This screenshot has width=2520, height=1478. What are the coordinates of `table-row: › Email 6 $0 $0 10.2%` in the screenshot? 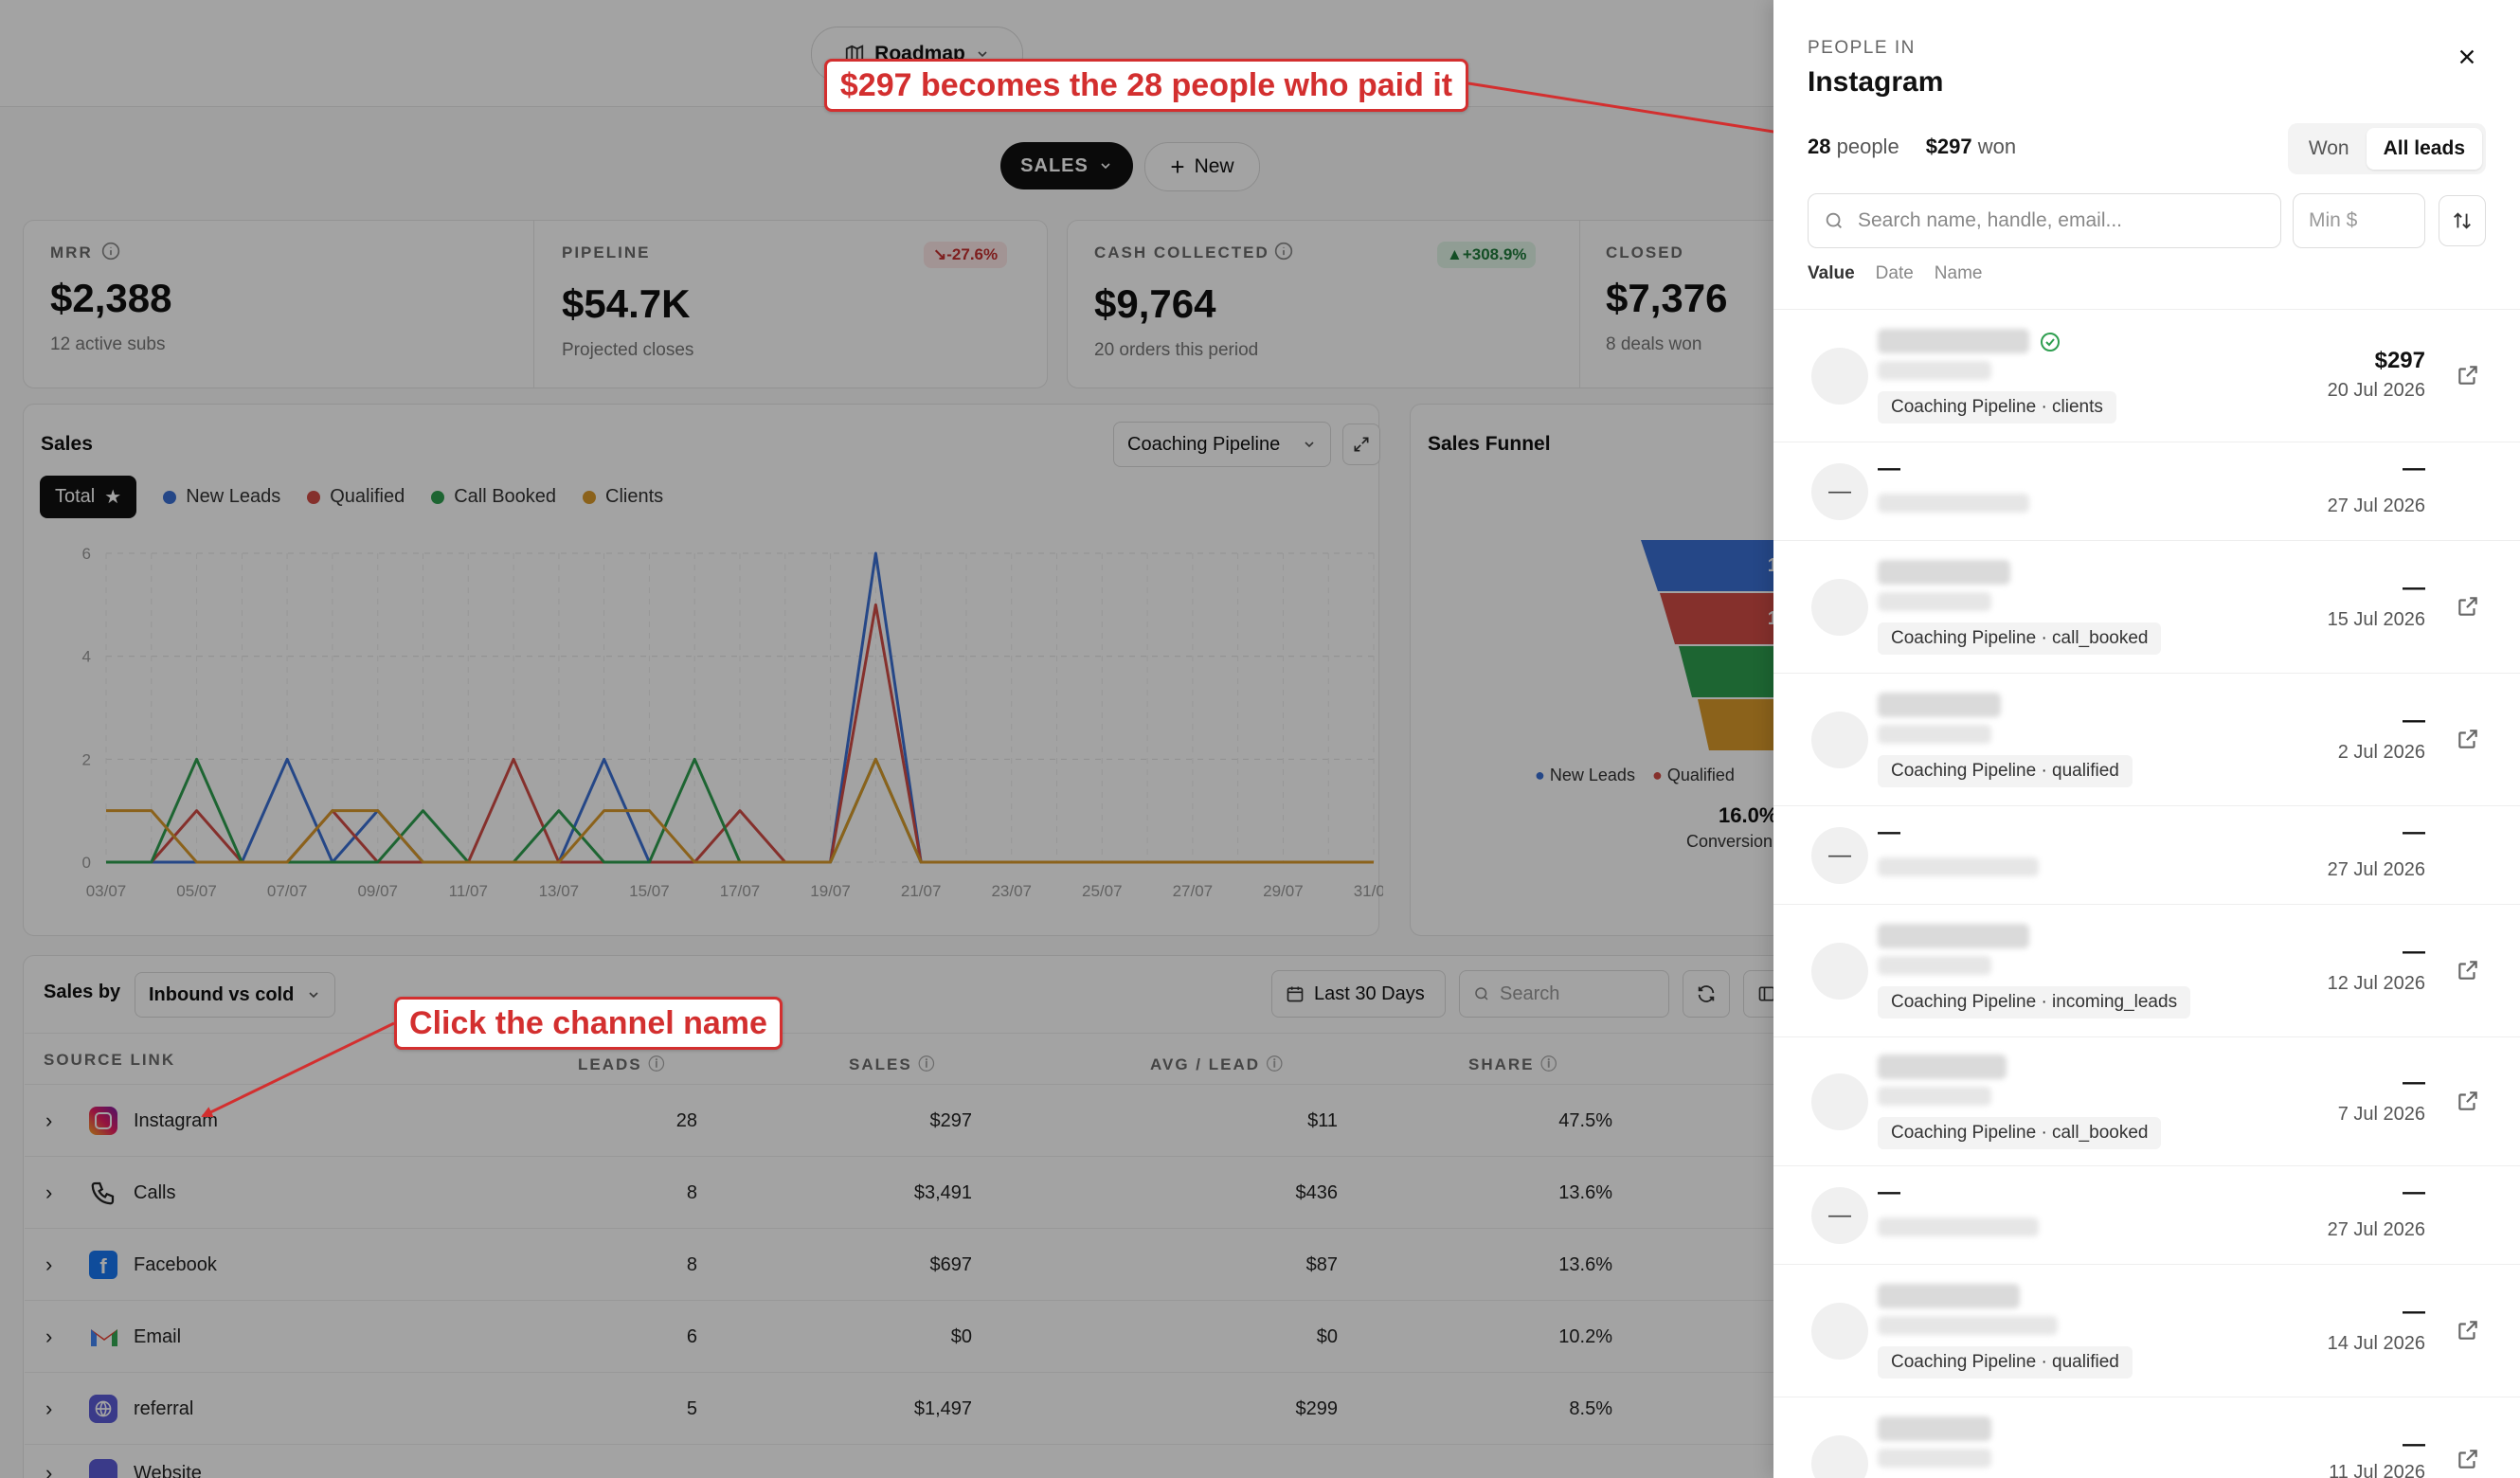 It's located at (899, 1336).